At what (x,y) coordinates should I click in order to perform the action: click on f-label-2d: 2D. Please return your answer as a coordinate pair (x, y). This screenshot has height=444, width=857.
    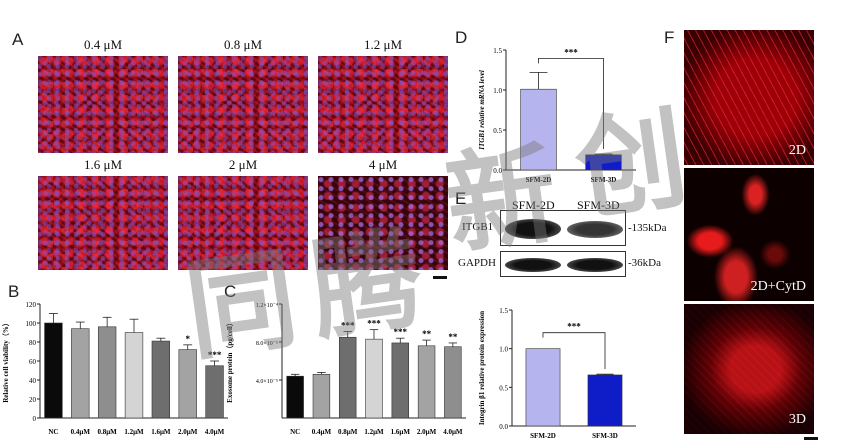
    Looking at the image, I should click on (797, 150).